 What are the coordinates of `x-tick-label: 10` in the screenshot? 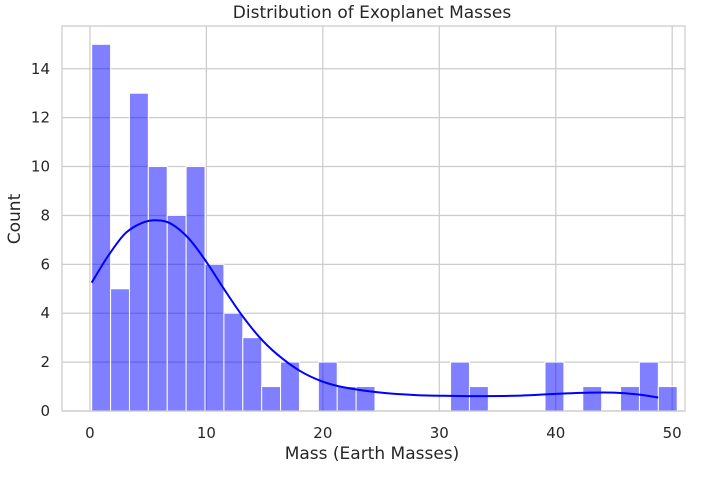 It's located at (206, 433).